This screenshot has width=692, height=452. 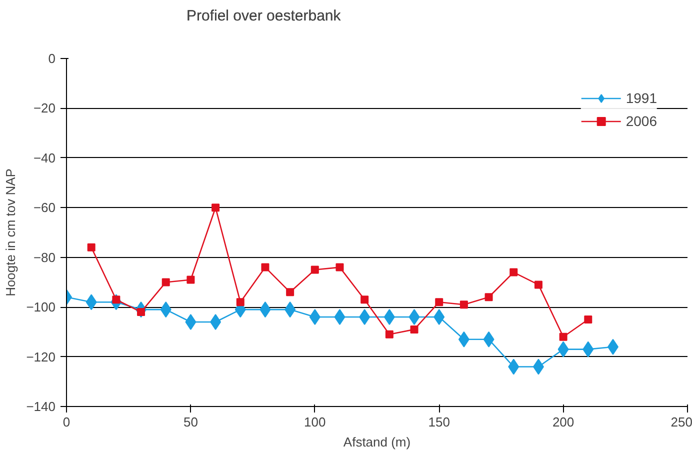 I want to click on legend-label: 2006, so click(x=641, y=121).